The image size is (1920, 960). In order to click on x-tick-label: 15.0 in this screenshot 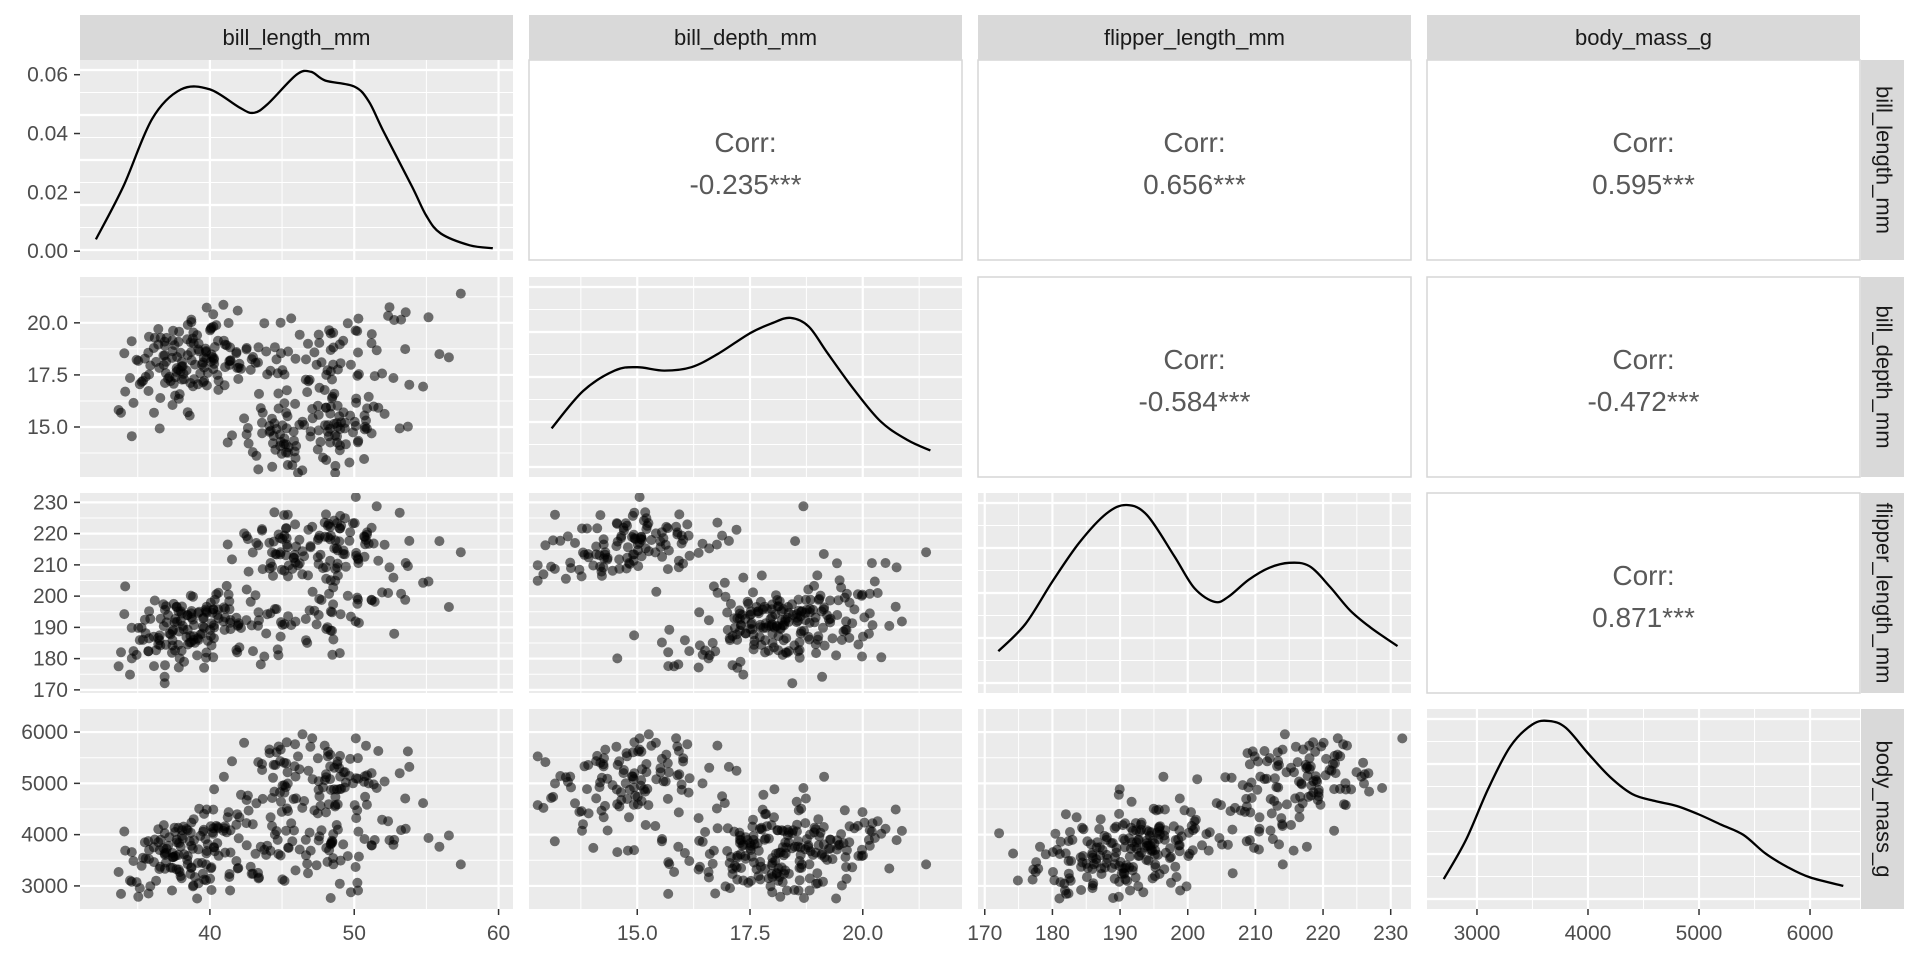, I will do `click(637, 933)`.